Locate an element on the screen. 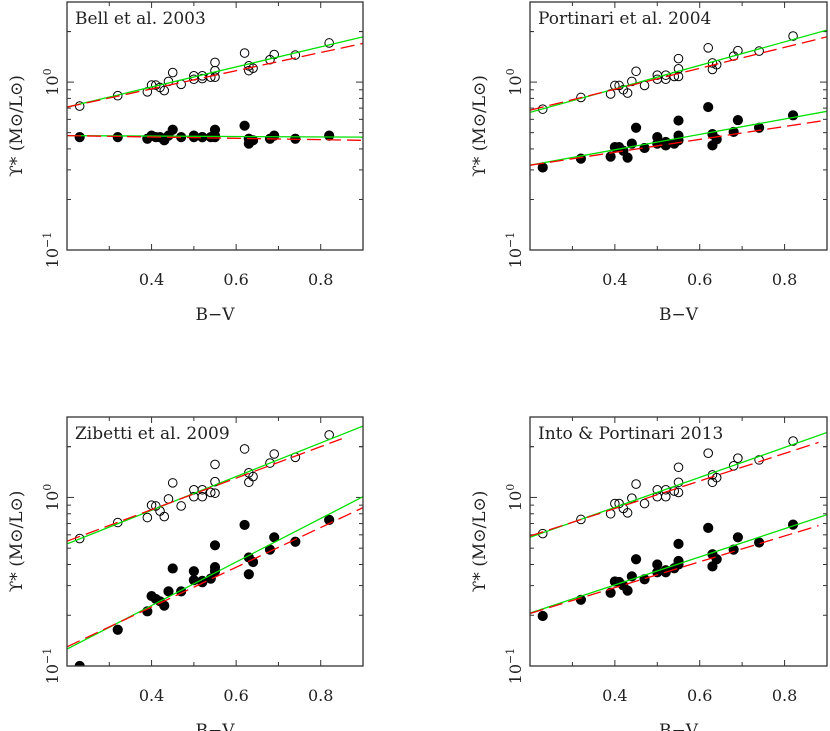 This screenshot has height=731, width=830. y-axis-label: ϒ* (M⊙/L⊙) is located at coordinates (17, 542).